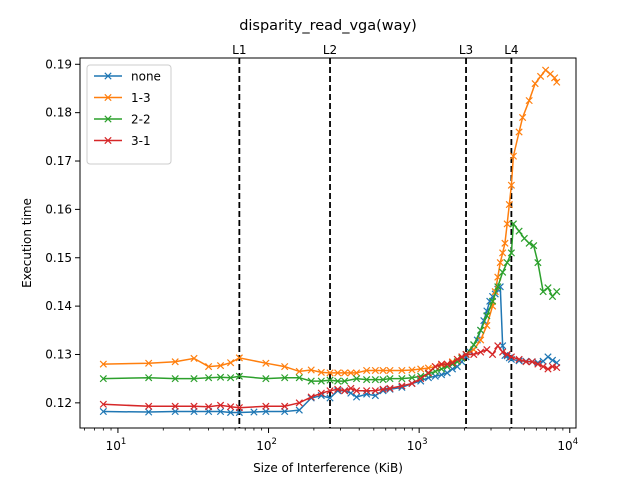  Describe the element at coordinates (122, 98) in the screenshot. I see `legend-item-1-3: 1-3` at that location.